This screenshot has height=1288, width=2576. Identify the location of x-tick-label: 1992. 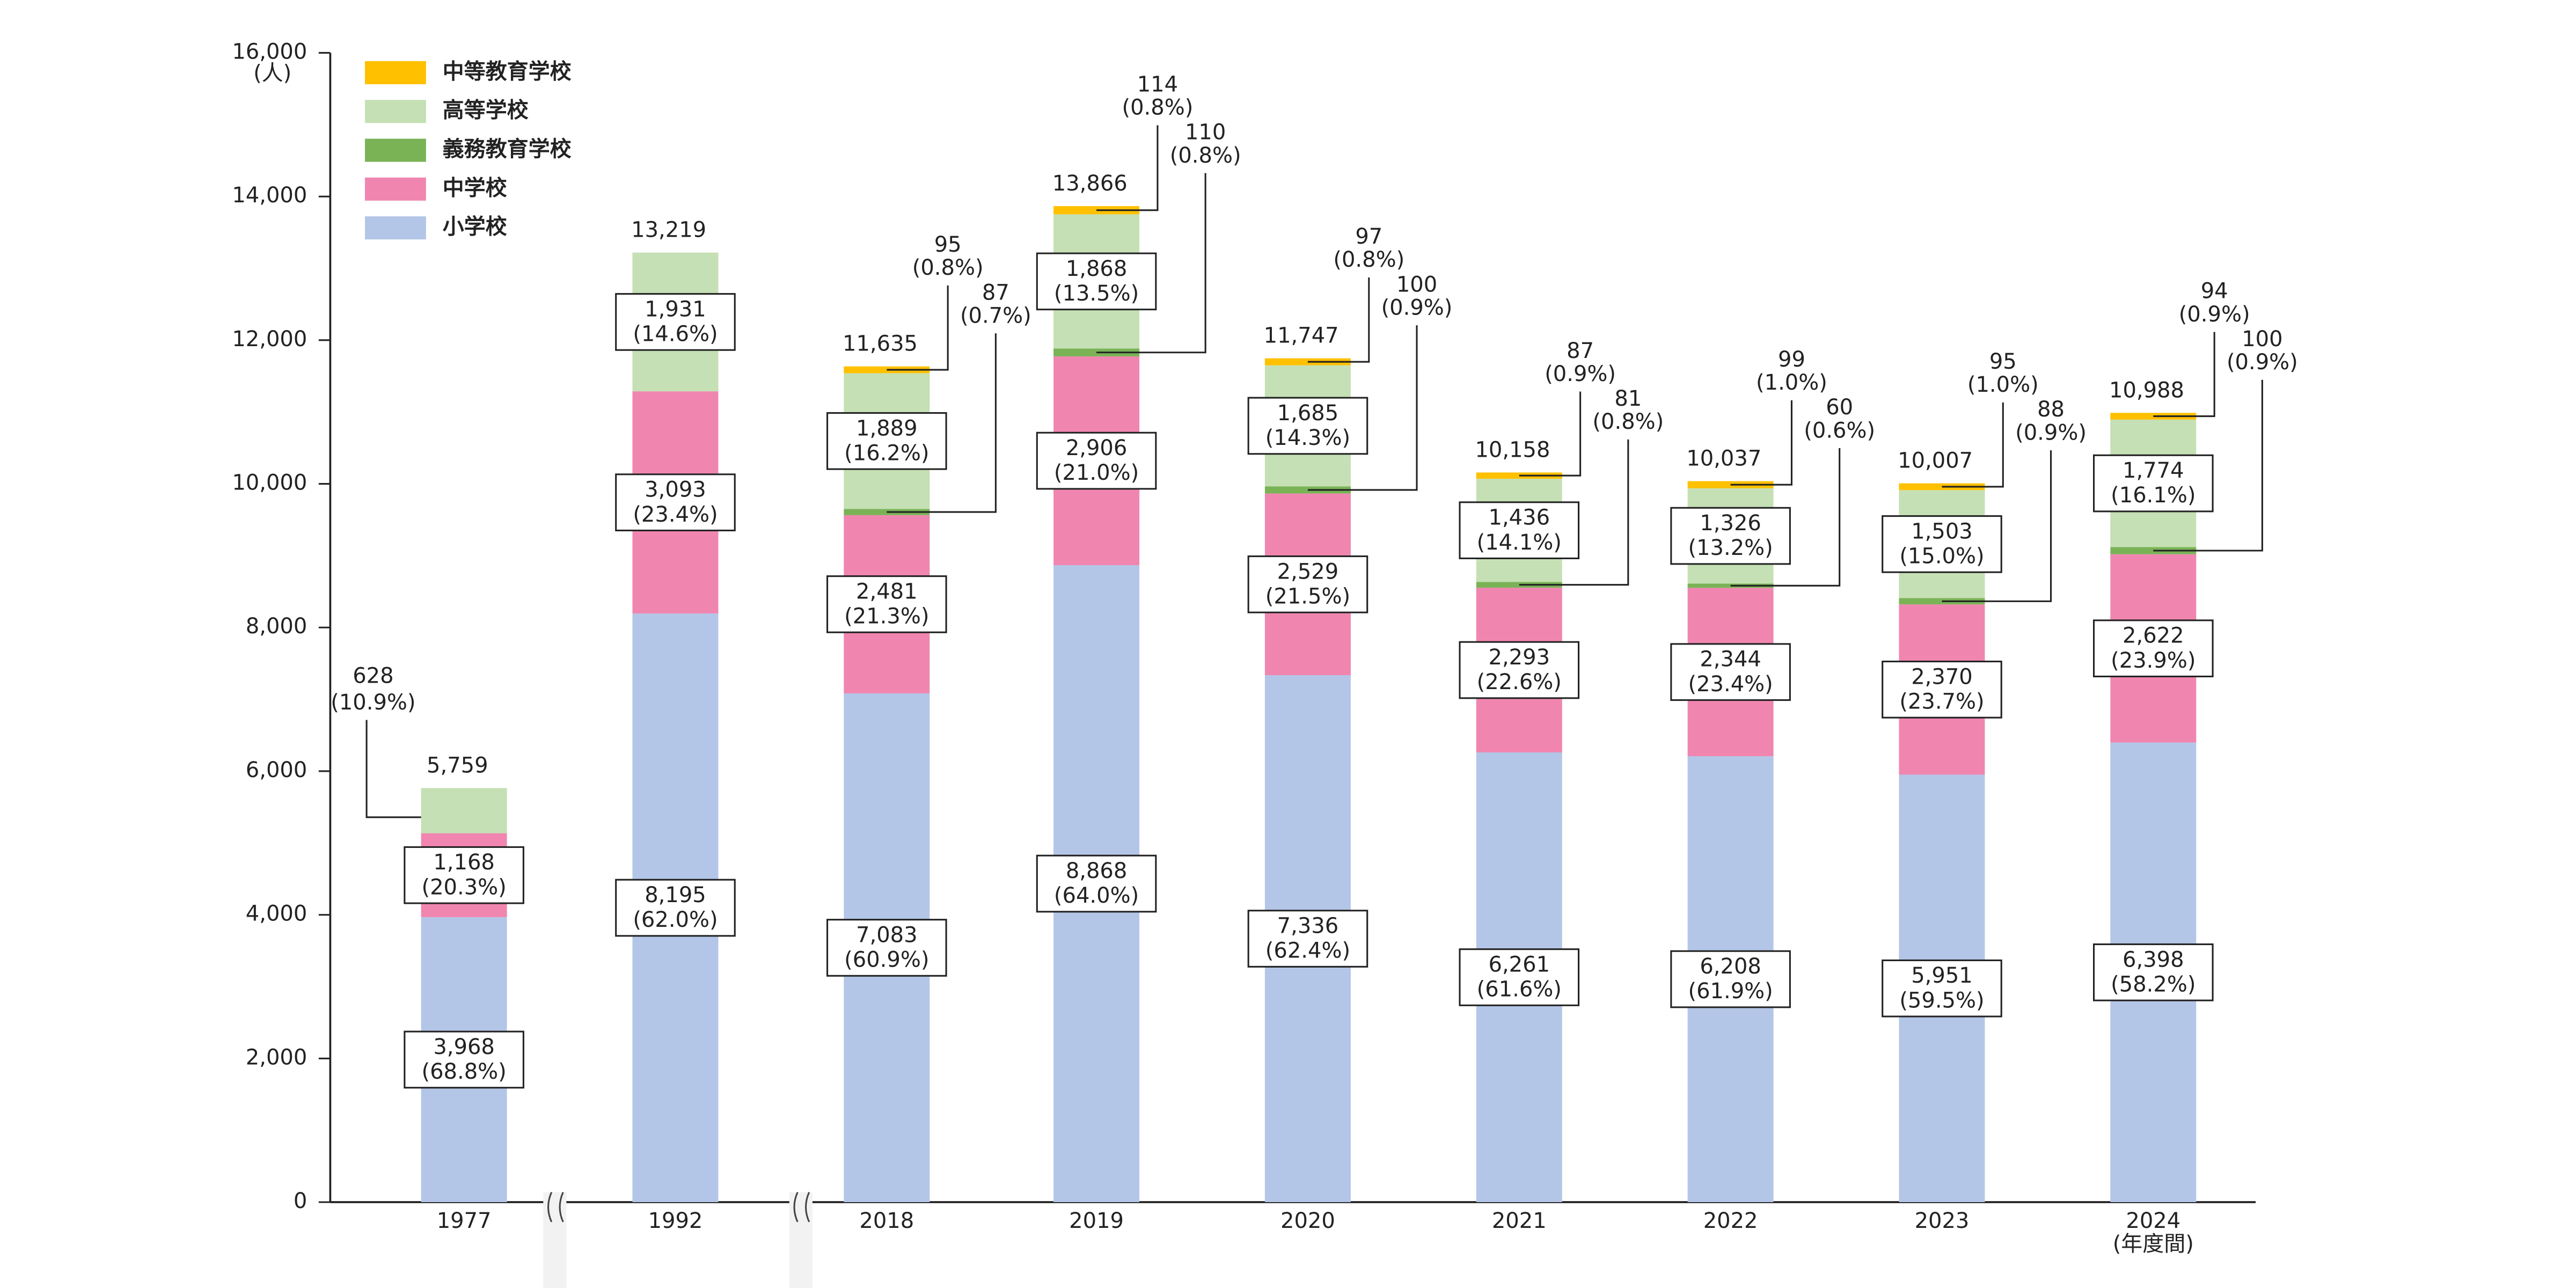
(675, 1221).